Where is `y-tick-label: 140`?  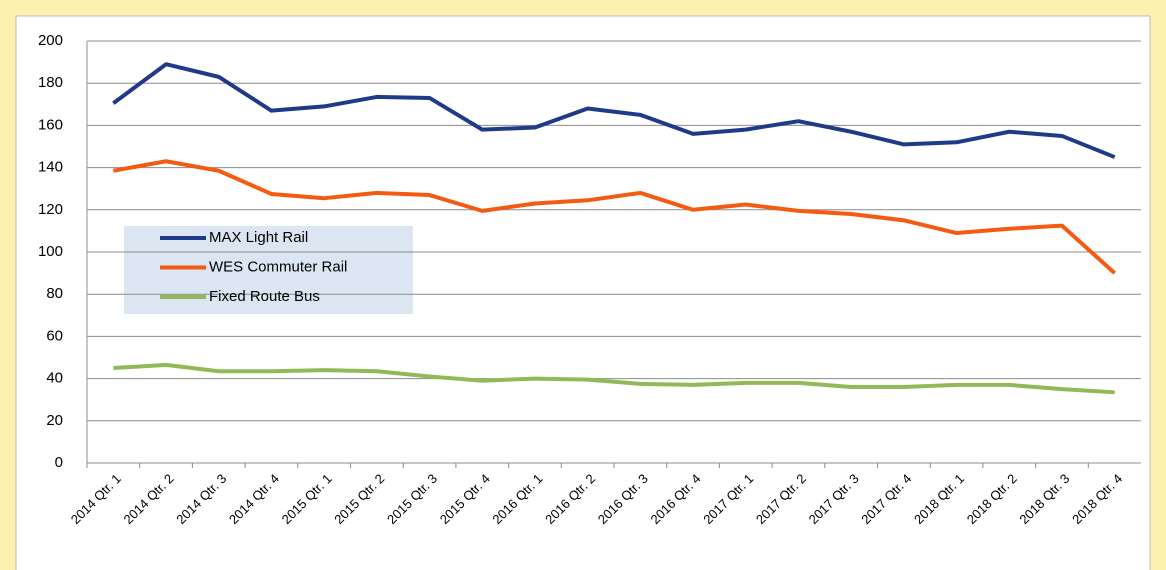 y-tick-label: 140 is located at coordinates (50, 167).